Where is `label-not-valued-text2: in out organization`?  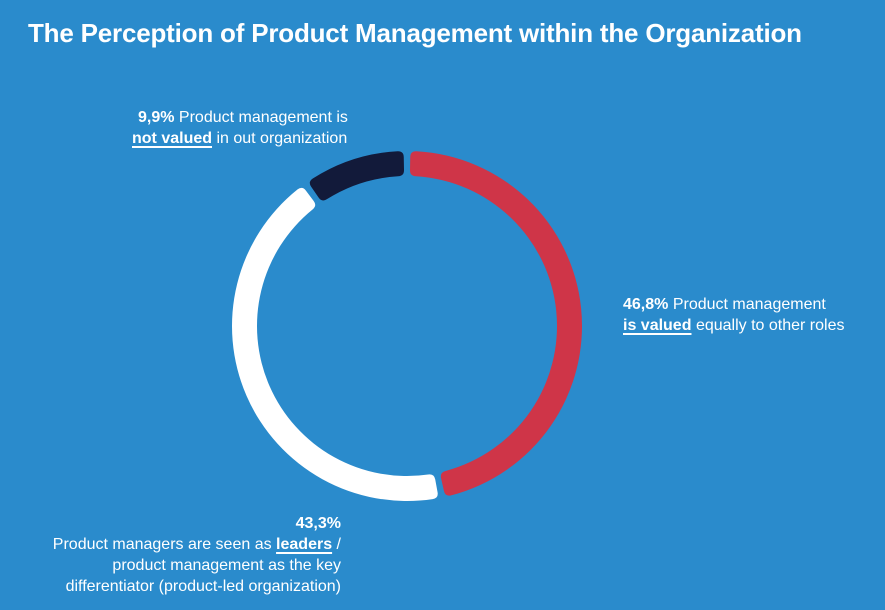
label-not-valued-text2: in out organization is located at coordinates (282, 138).